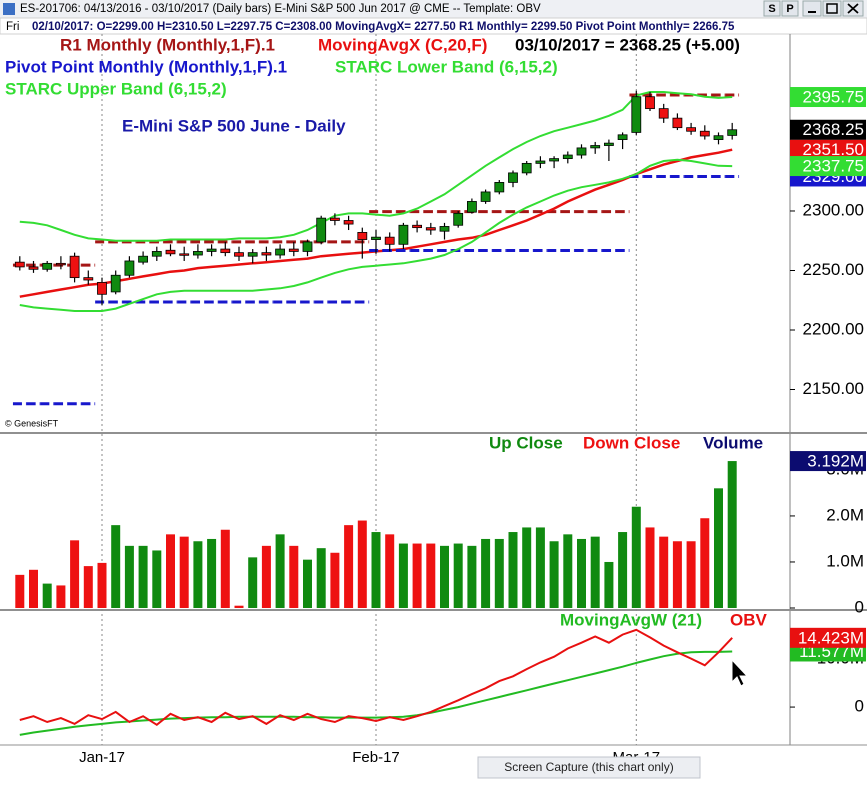 This screenshot has width=867, height=785. I want to click on legend-entry: MovingAvgW (21), so click(631, 619).